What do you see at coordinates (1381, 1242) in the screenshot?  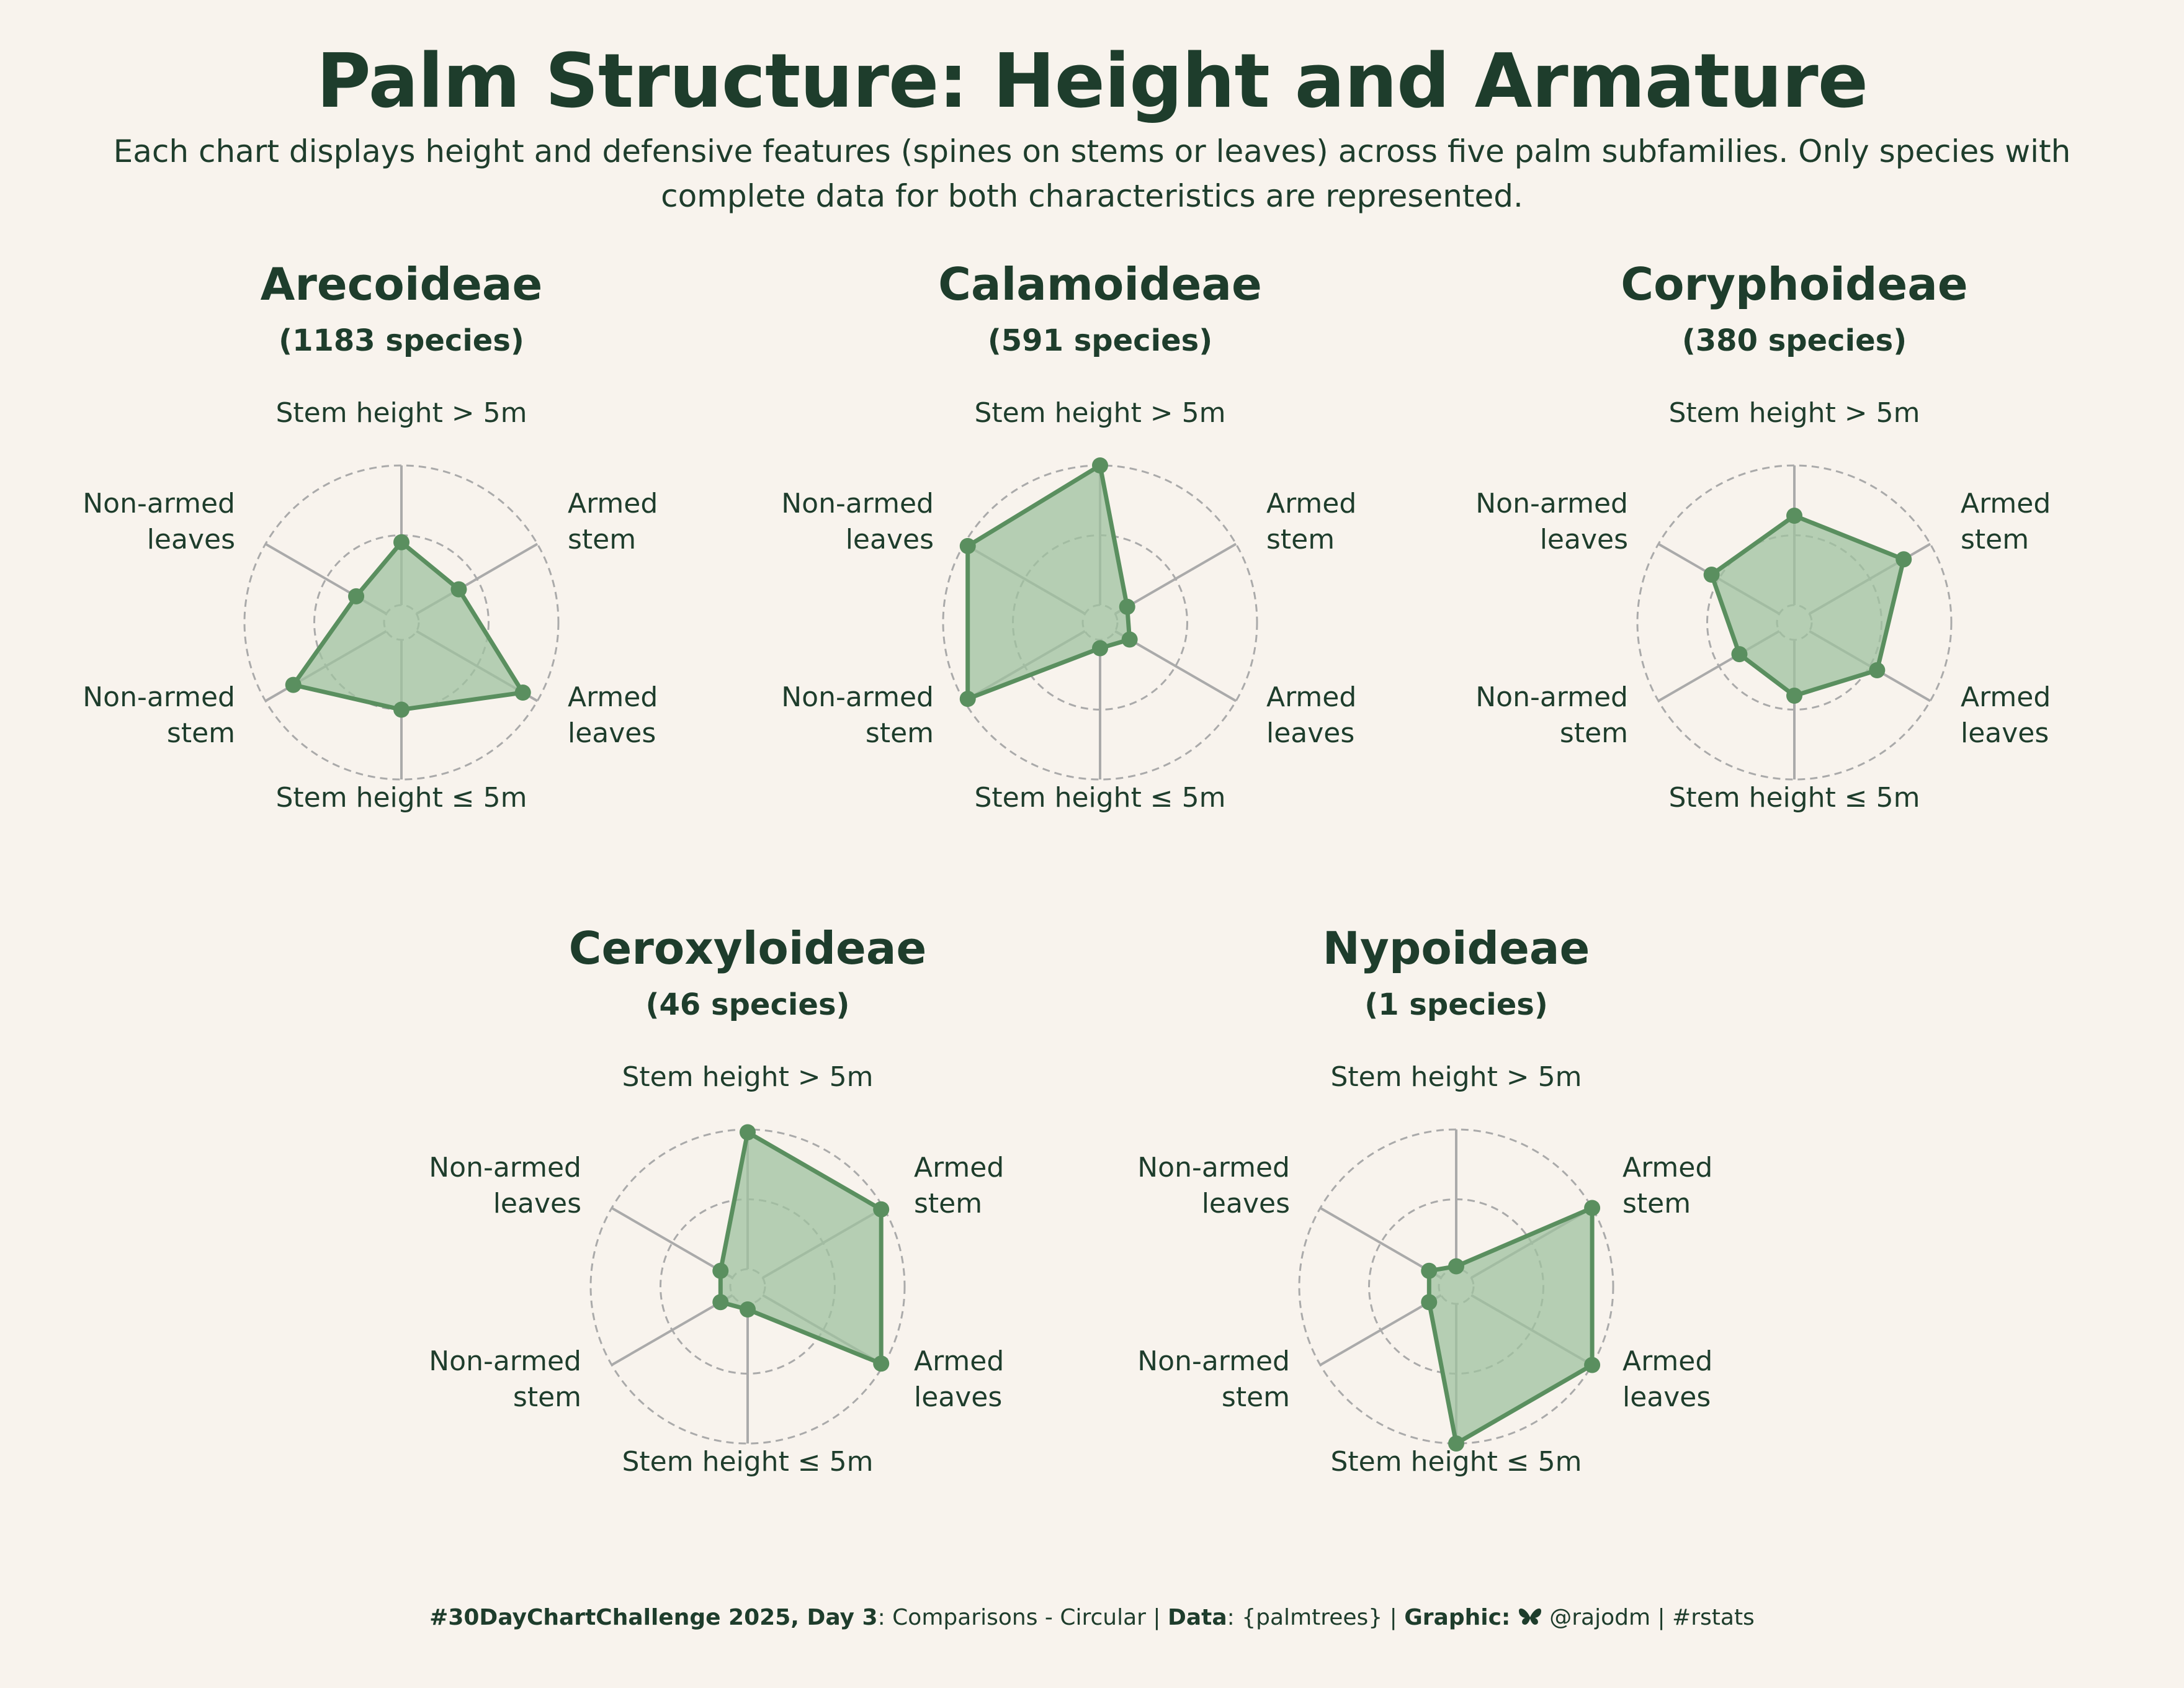 I see `spoke-non-armed-leaves` at bounding box center [1381, 1242].